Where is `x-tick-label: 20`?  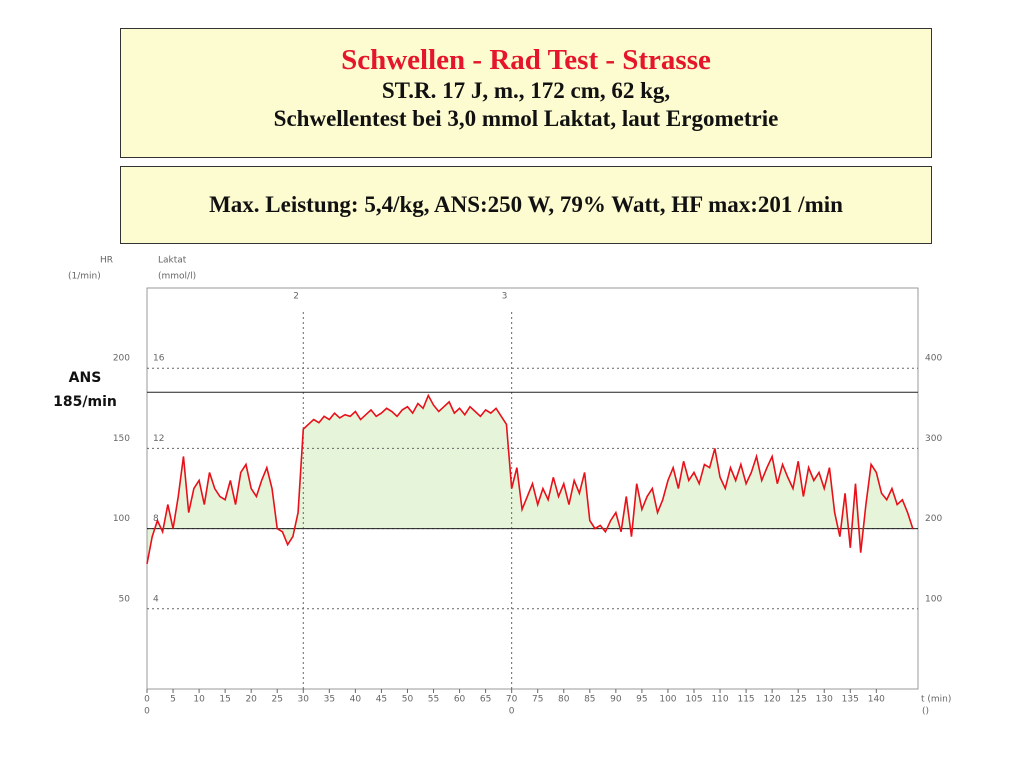 x-tick-label: 20 is located at coordinates (251, 700).